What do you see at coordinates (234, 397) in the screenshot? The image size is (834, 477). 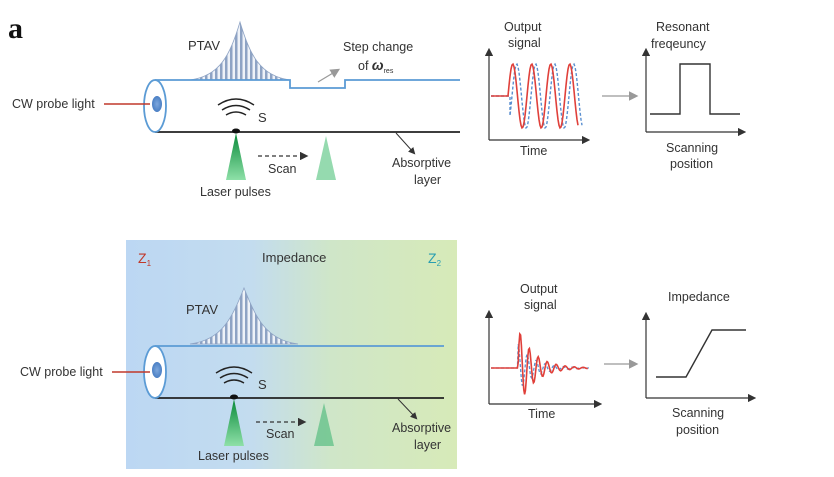 I see `bottom-source-dot` at bounding box center [234, 397].